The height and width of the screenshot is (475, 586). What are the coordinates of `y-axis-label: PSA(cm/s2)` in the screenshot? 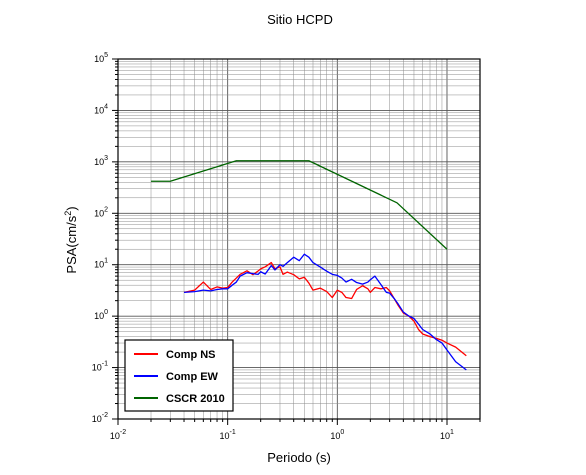 It's located at (71, 239).